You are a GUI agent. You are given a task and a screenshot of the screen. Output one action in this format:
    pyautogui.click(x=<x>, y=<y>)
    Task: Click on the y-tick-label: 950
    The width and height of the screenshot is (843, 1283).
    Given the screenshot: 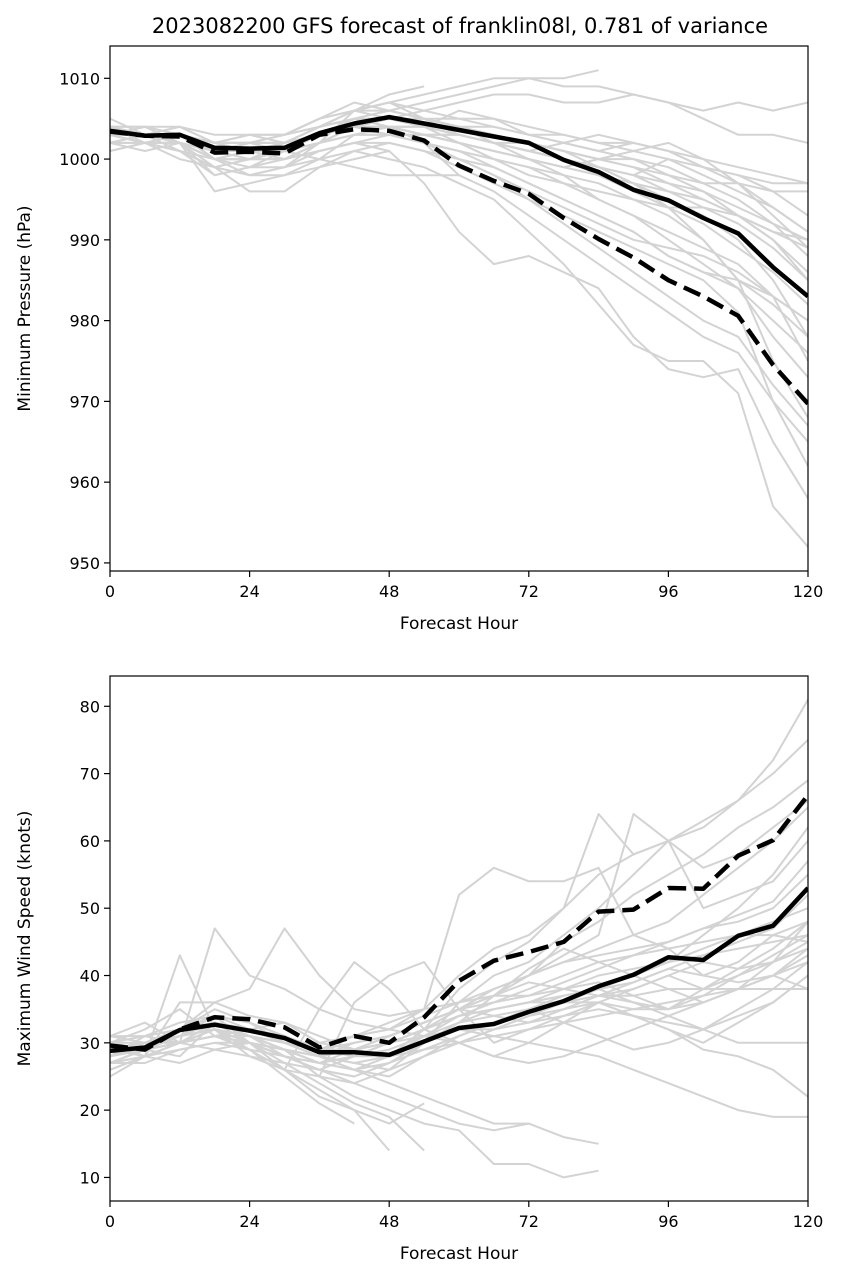 What is the action you would take?
    pyautogui.click(x=84, y=563)
    